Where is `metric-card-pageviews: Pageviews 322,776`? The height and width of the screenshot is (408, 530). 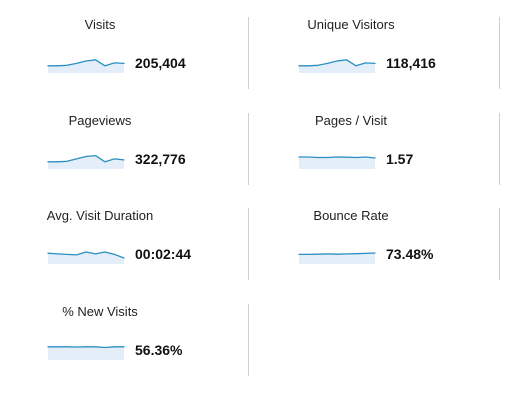
metric-card-pageviews: Pageviews 322,776 is located at coordinates (124, 149).